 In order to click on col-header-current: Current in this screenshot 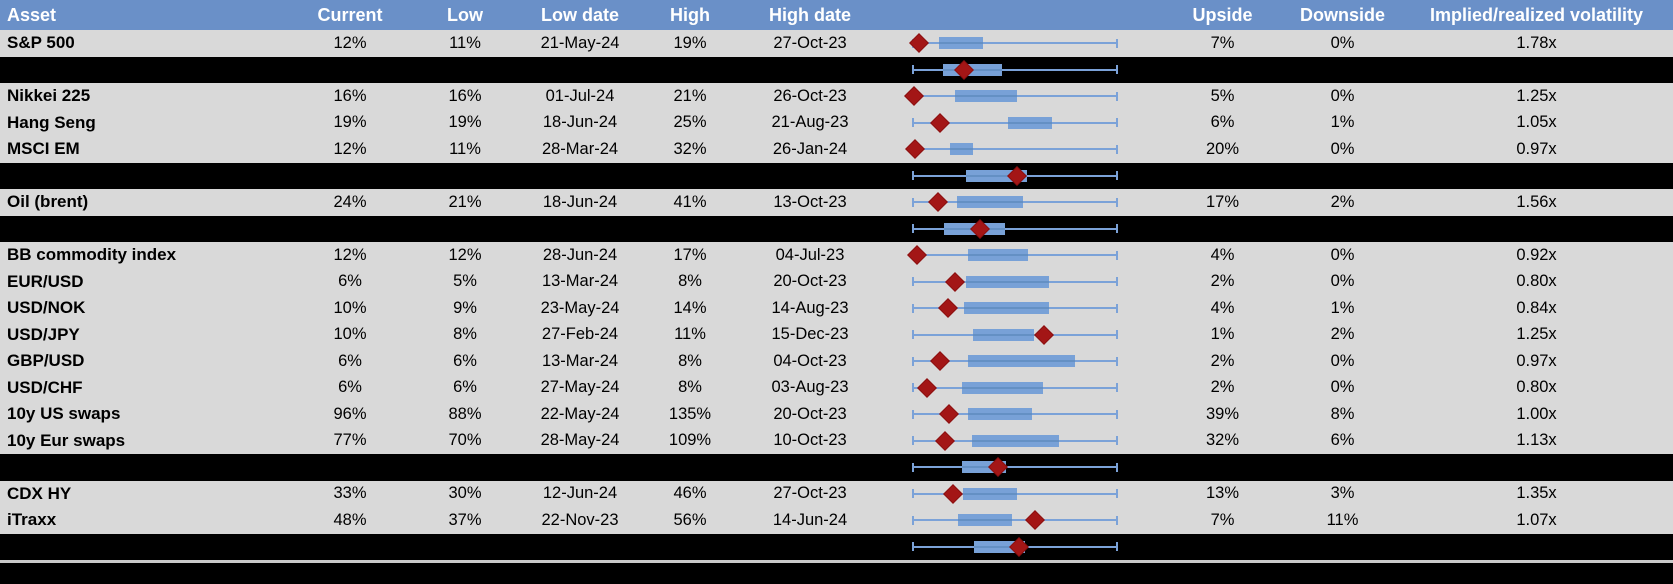, I will do `click(350, 14)`.